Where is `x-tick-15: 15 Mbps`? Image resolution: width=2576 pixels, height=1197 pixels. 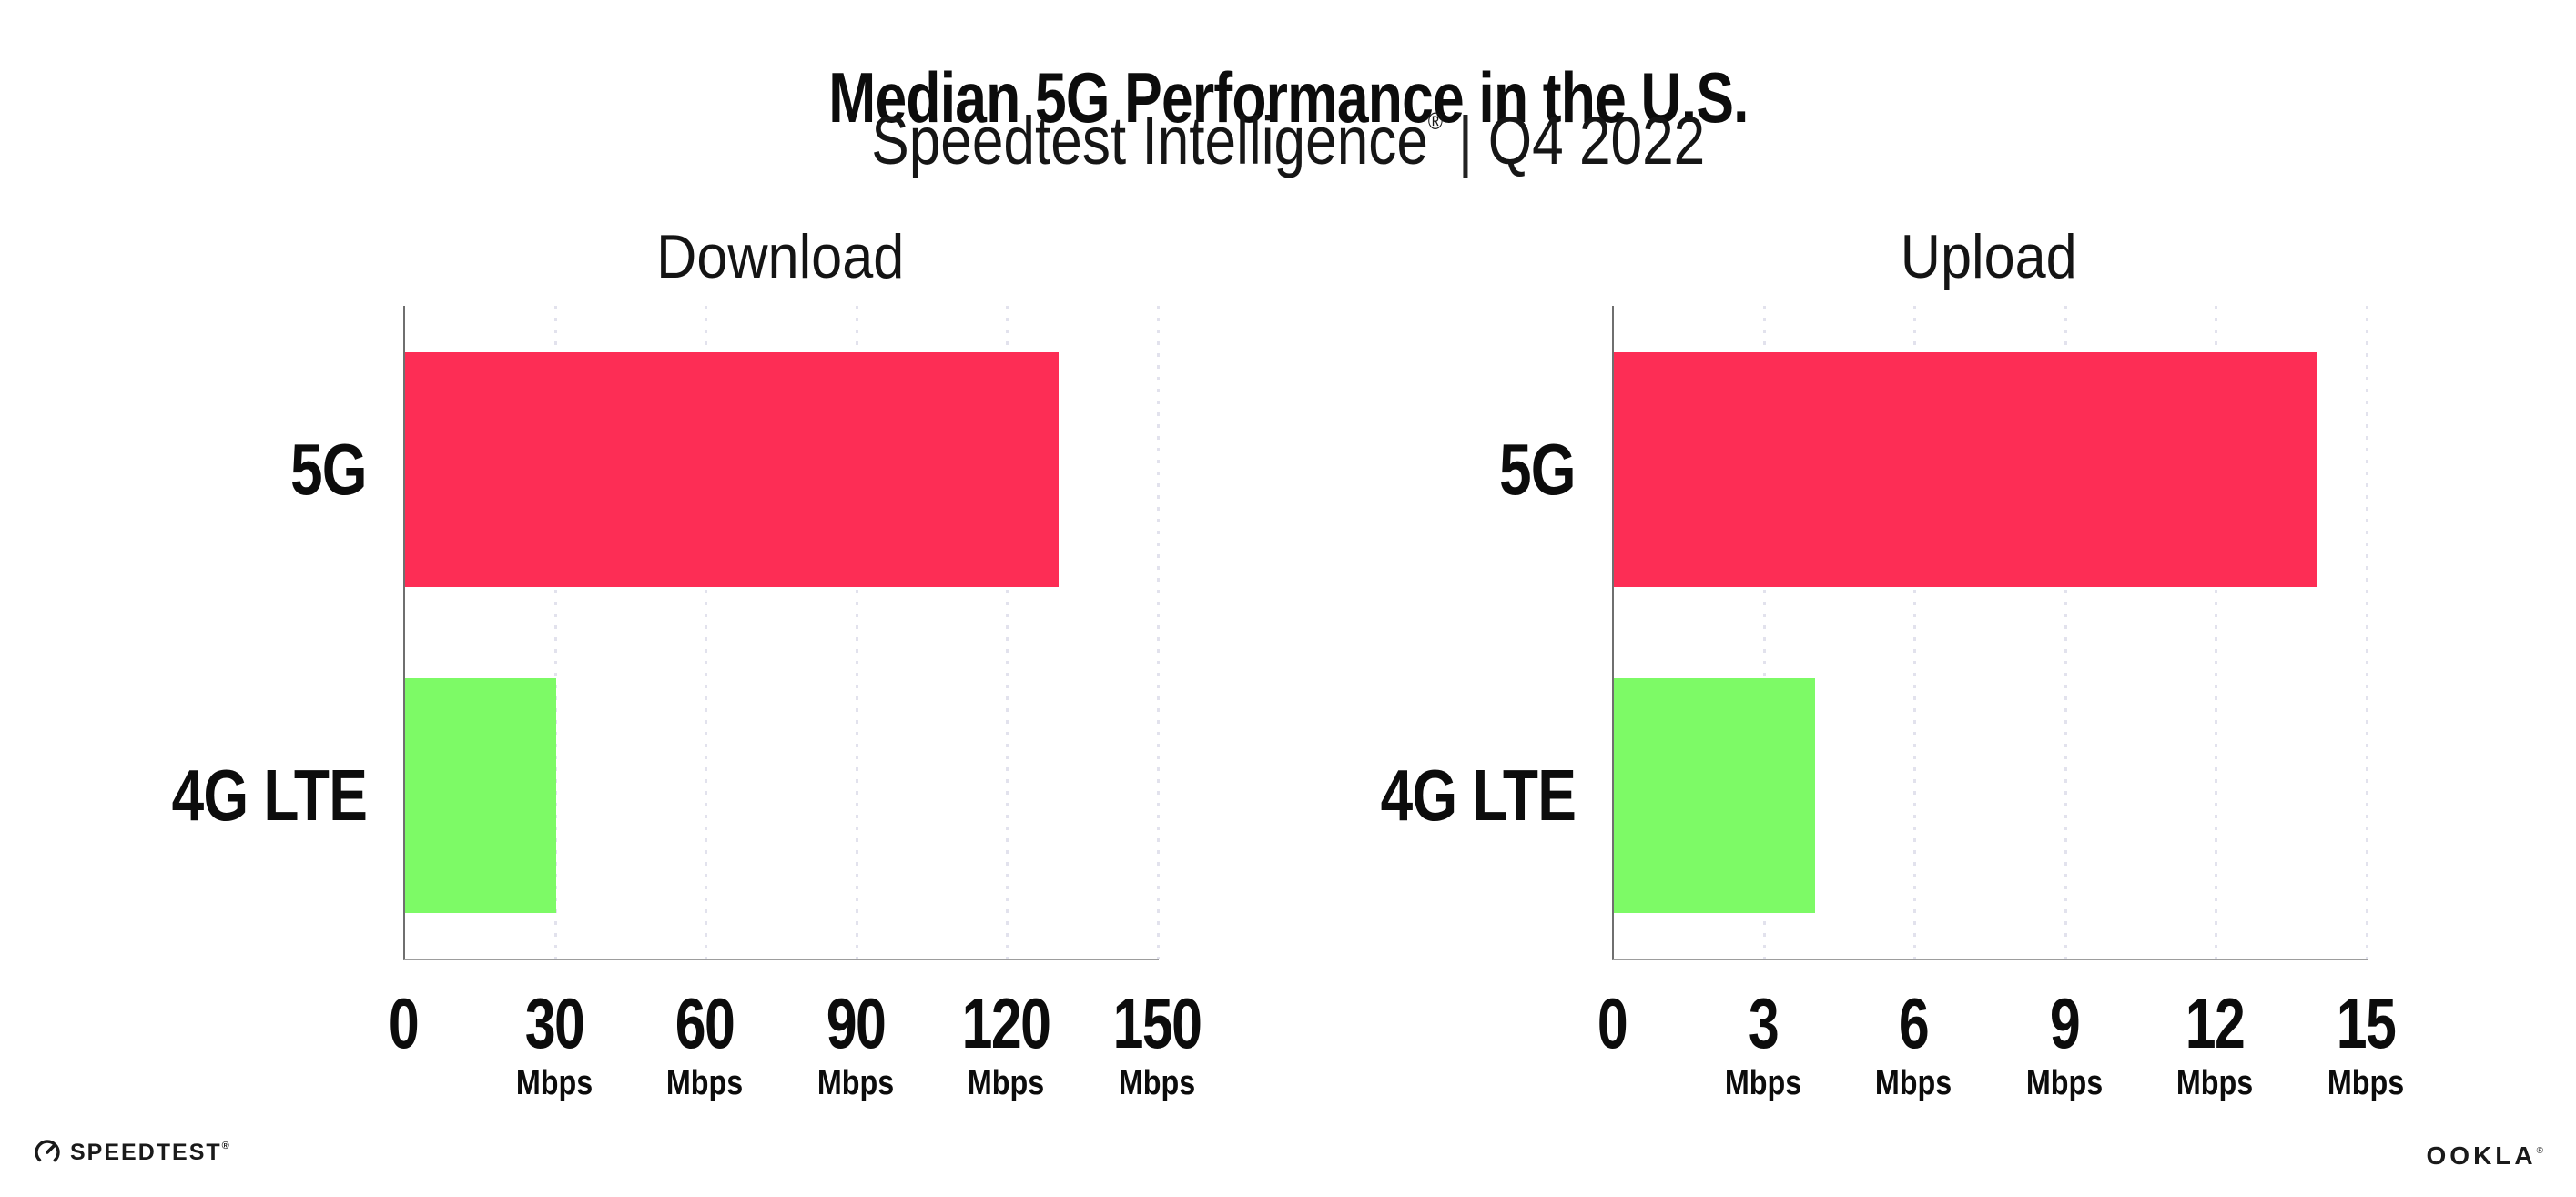
x-tick-15: 15 Mbps is located at coordinates (2365, 1044).